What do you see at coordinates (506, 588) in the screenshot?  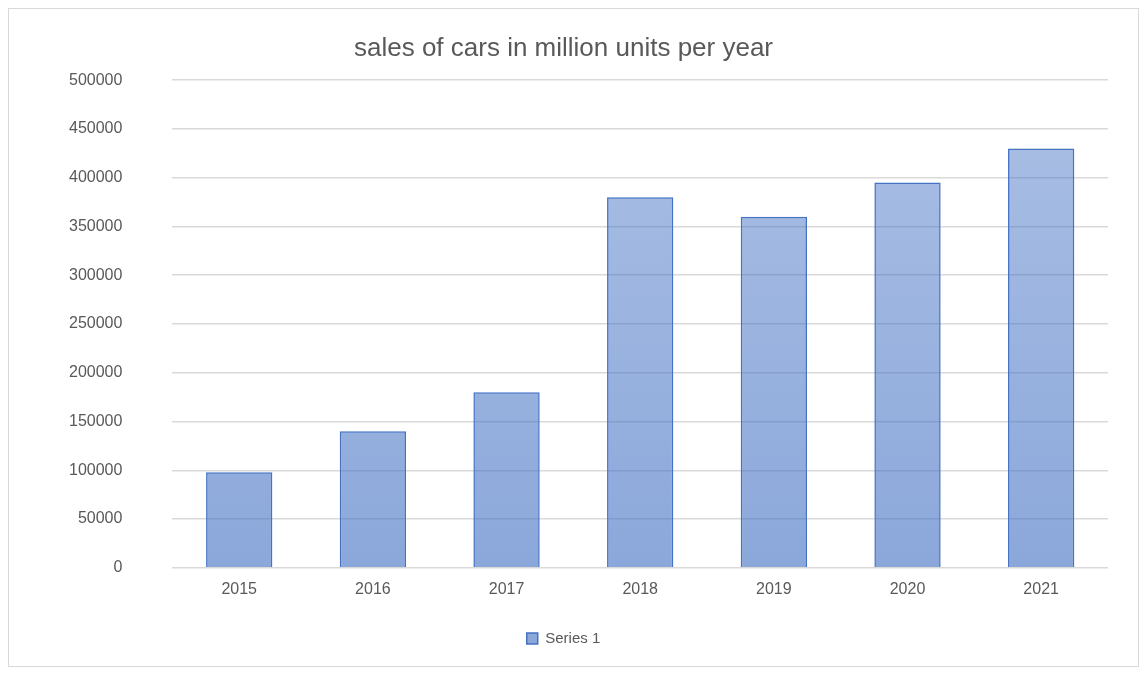 I see `x-tick-label: 2017` at bounding box center [506, 588].